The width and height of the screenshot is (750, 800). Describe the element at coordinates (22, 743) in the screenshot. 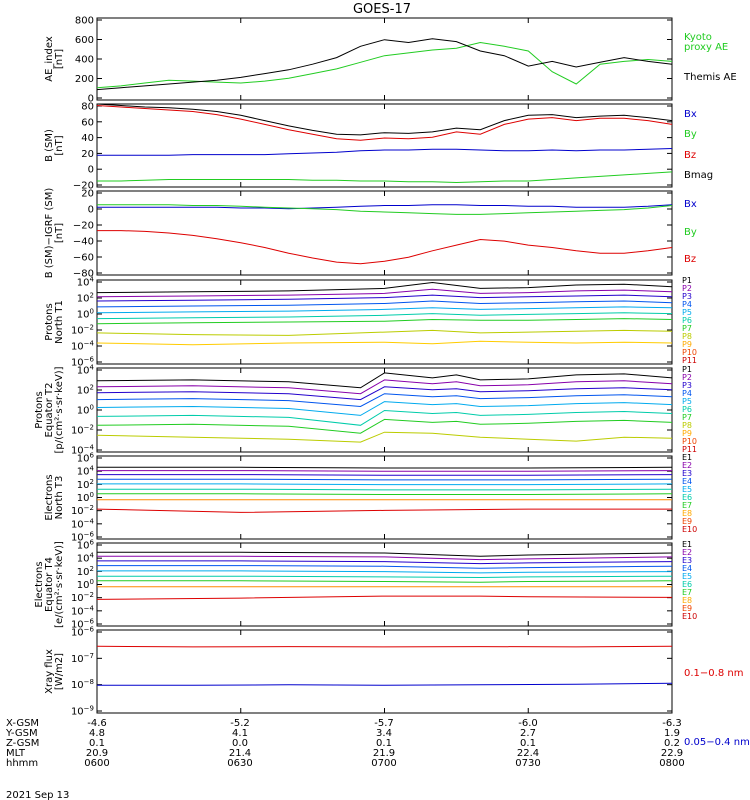

I see `footer-row-label: Z-GSM` at that location.